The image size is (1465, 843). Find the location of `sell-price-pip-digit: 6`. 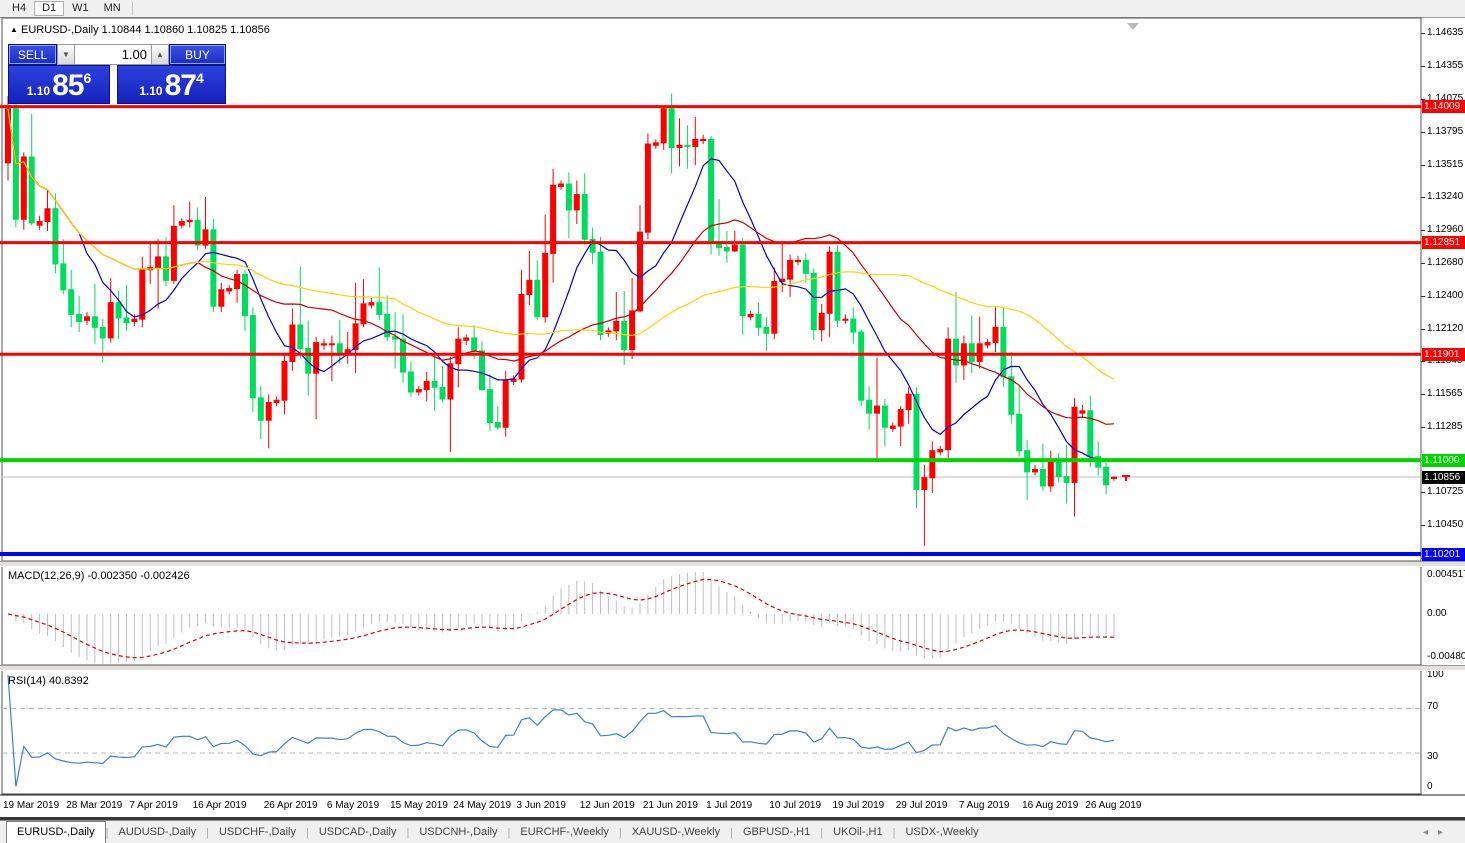

sell-price-pip-digit: 6 is located at coordinates (87, 78).